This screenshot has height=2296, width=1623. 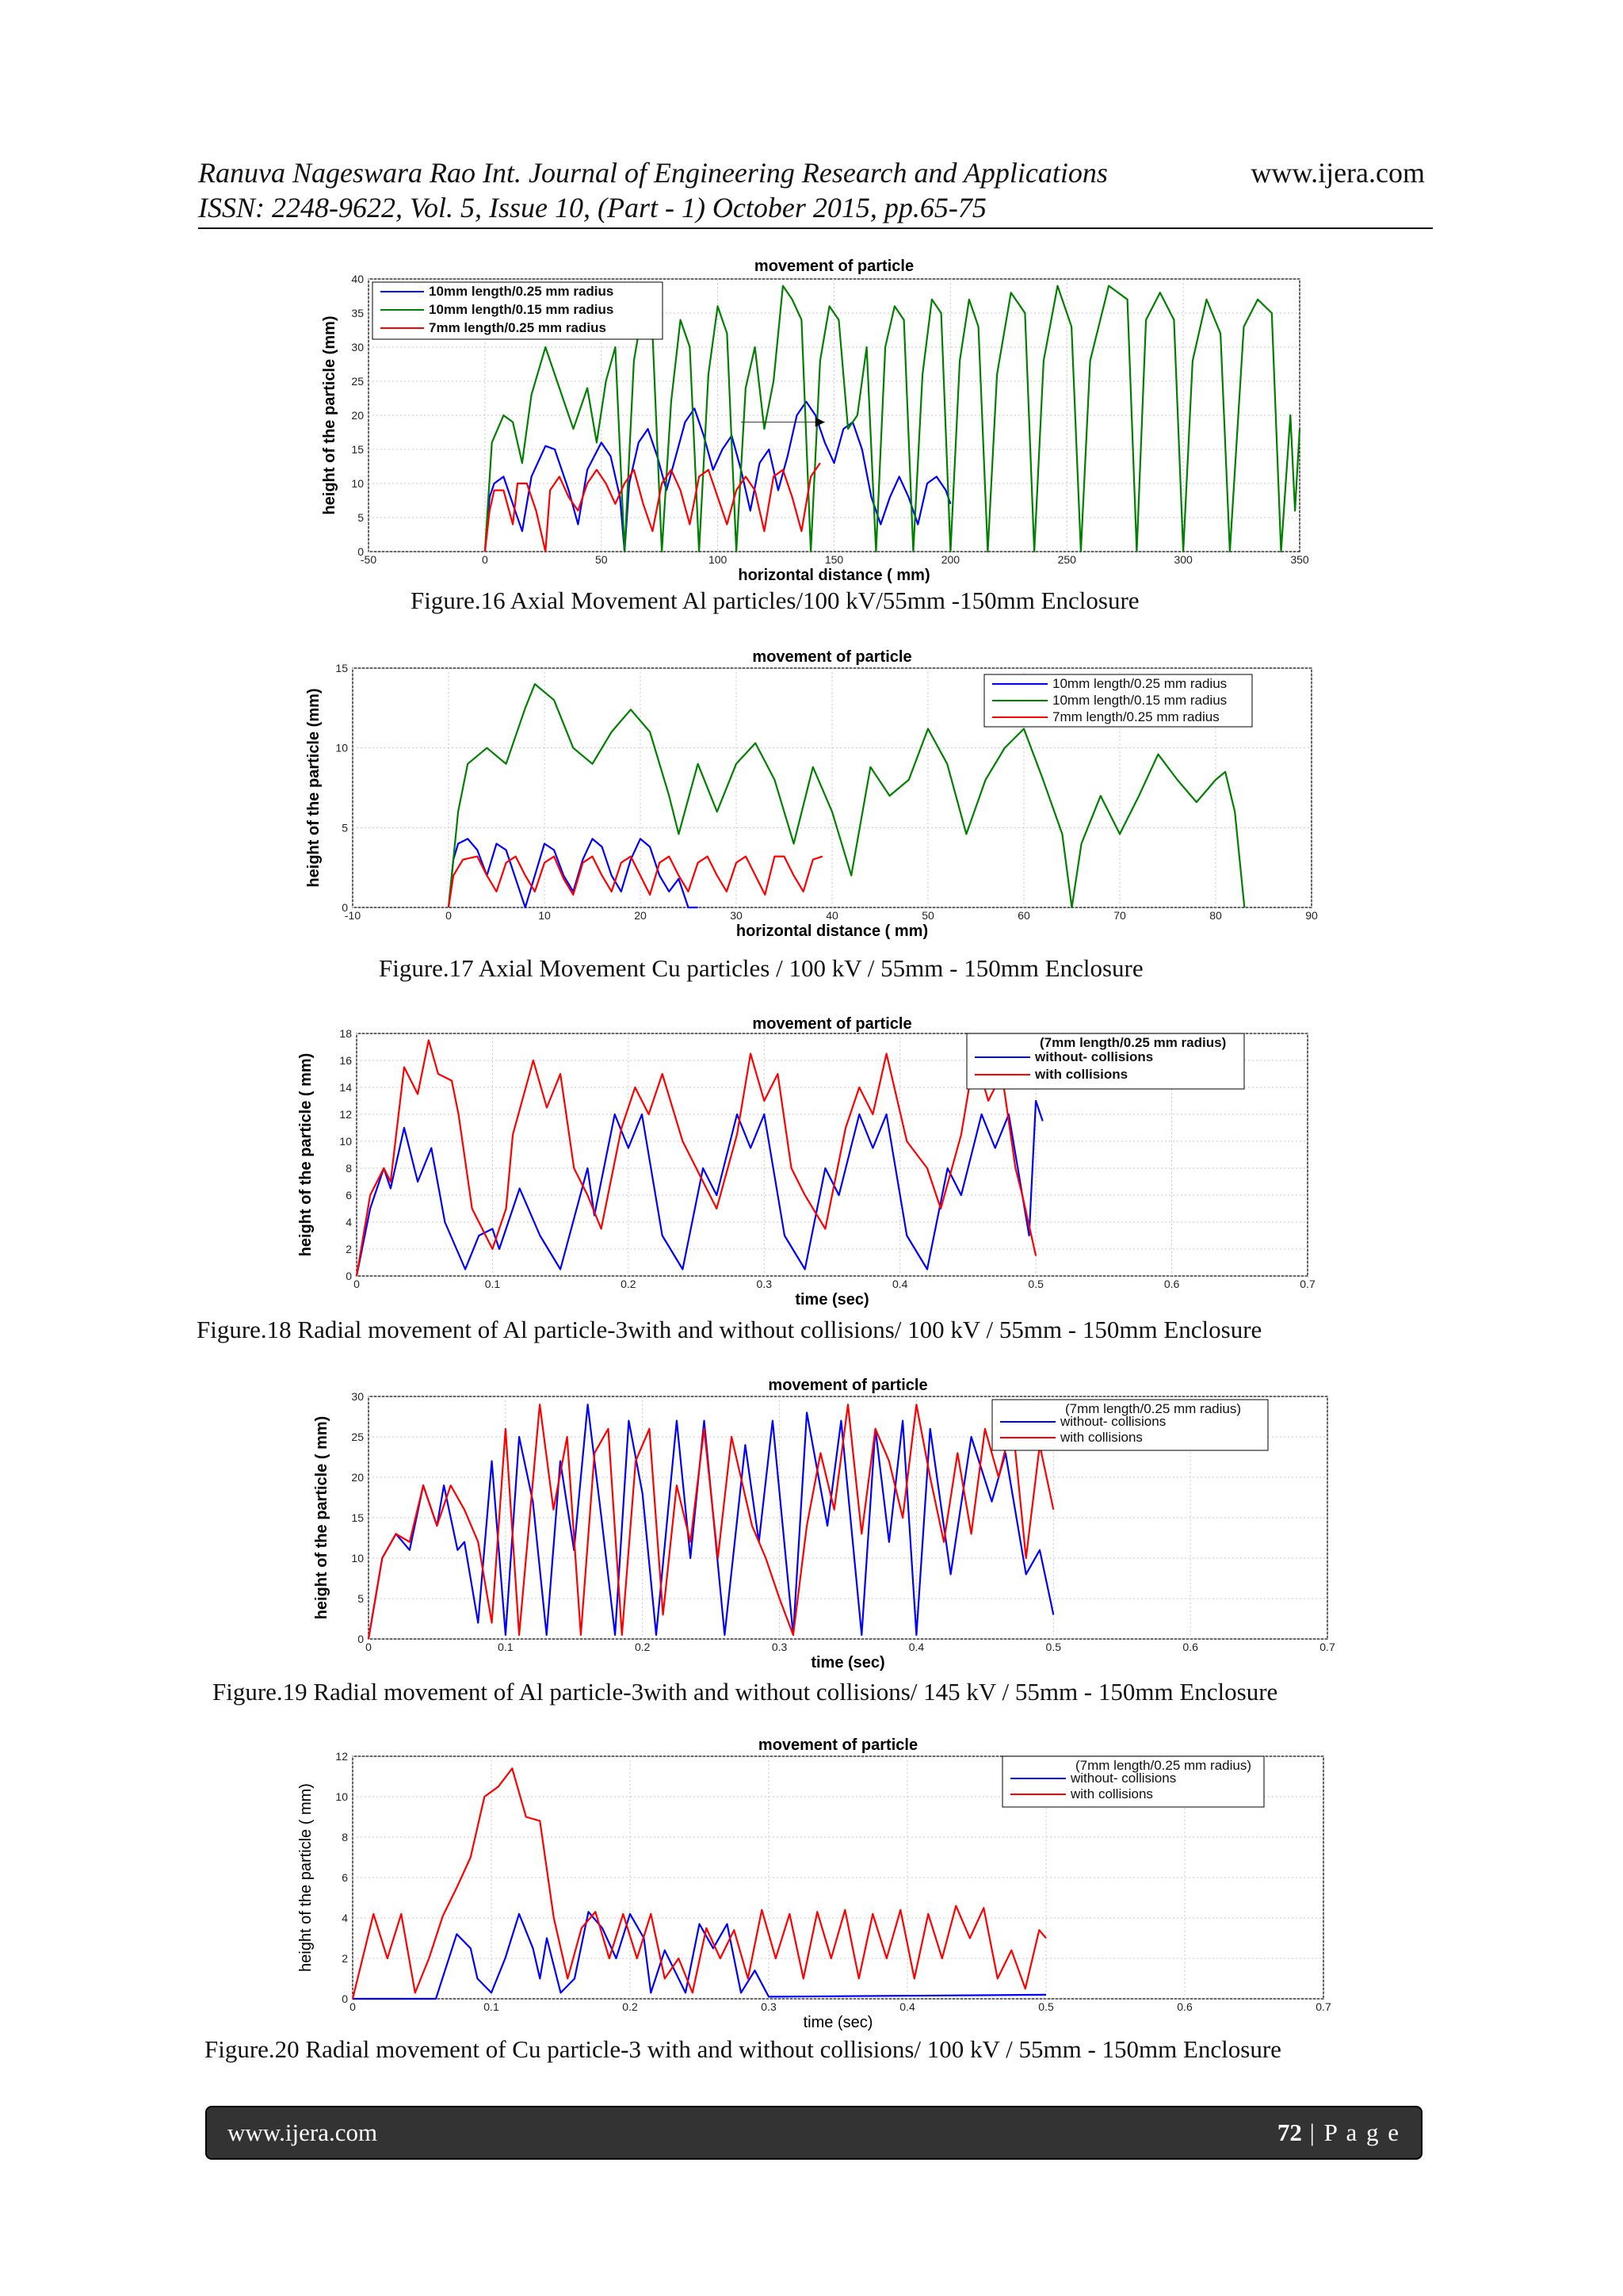 I want to click on x-tick-label: 30, so click(x=736, y=915).